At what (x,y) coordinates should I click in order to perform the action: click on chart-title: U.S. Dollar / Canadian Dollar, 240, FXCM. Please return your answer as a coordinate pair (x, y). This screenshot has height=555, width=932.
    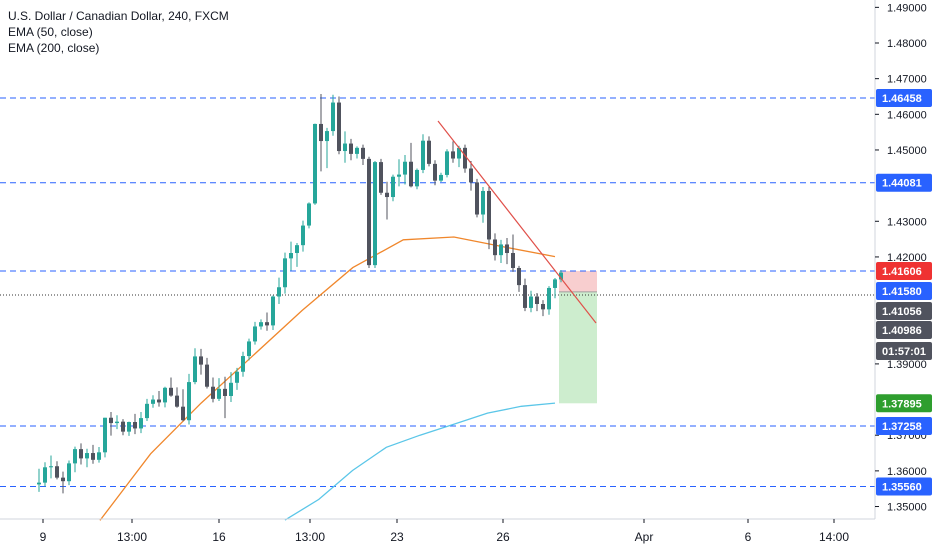
    Looking at the image, I should click on (118, 16).